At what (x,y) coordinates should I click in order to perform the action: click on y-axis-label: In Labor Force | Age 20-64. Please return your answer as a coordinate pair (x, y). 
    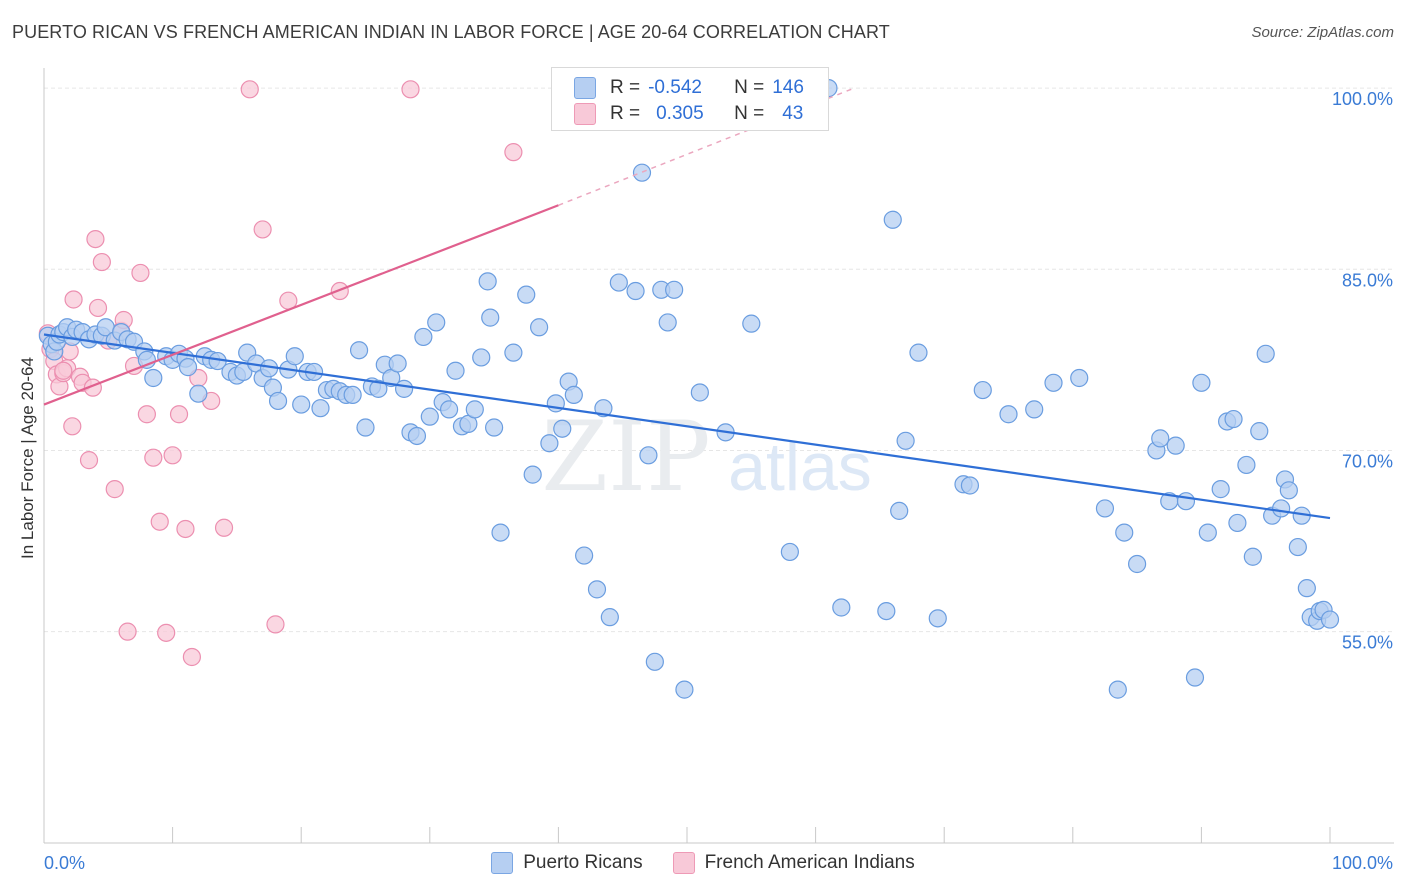
    Looking at the image, I should click on (27, 458).